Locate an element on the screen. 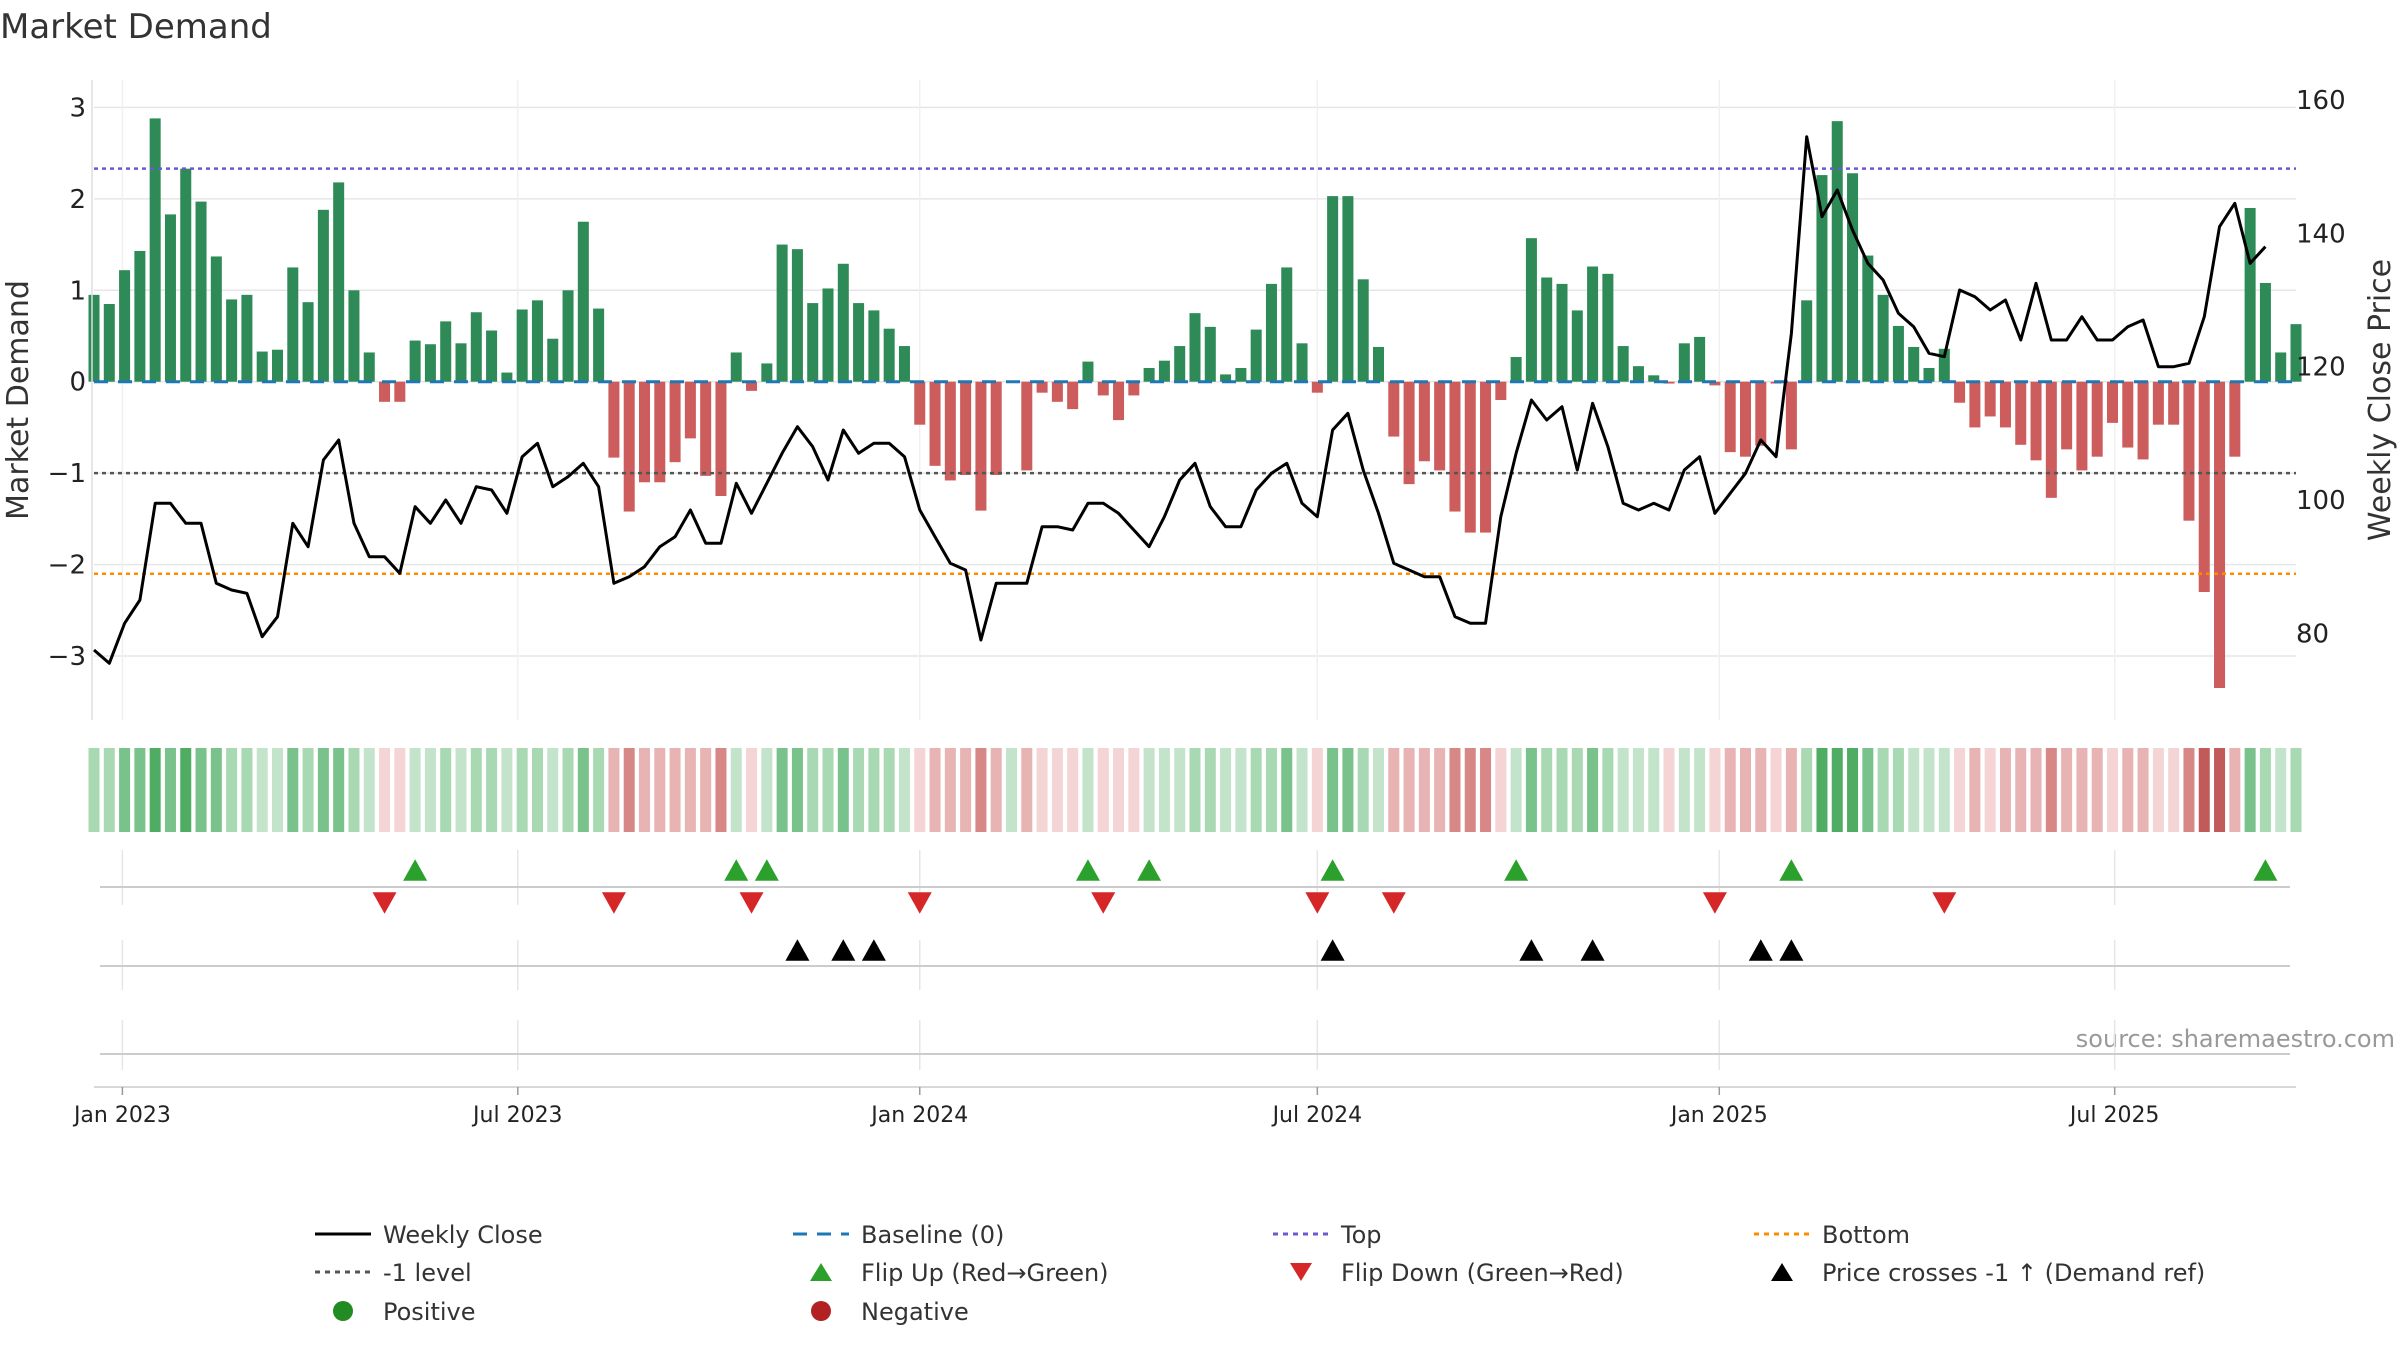  heat-strip-layer is located at coordinates (1195, 790).